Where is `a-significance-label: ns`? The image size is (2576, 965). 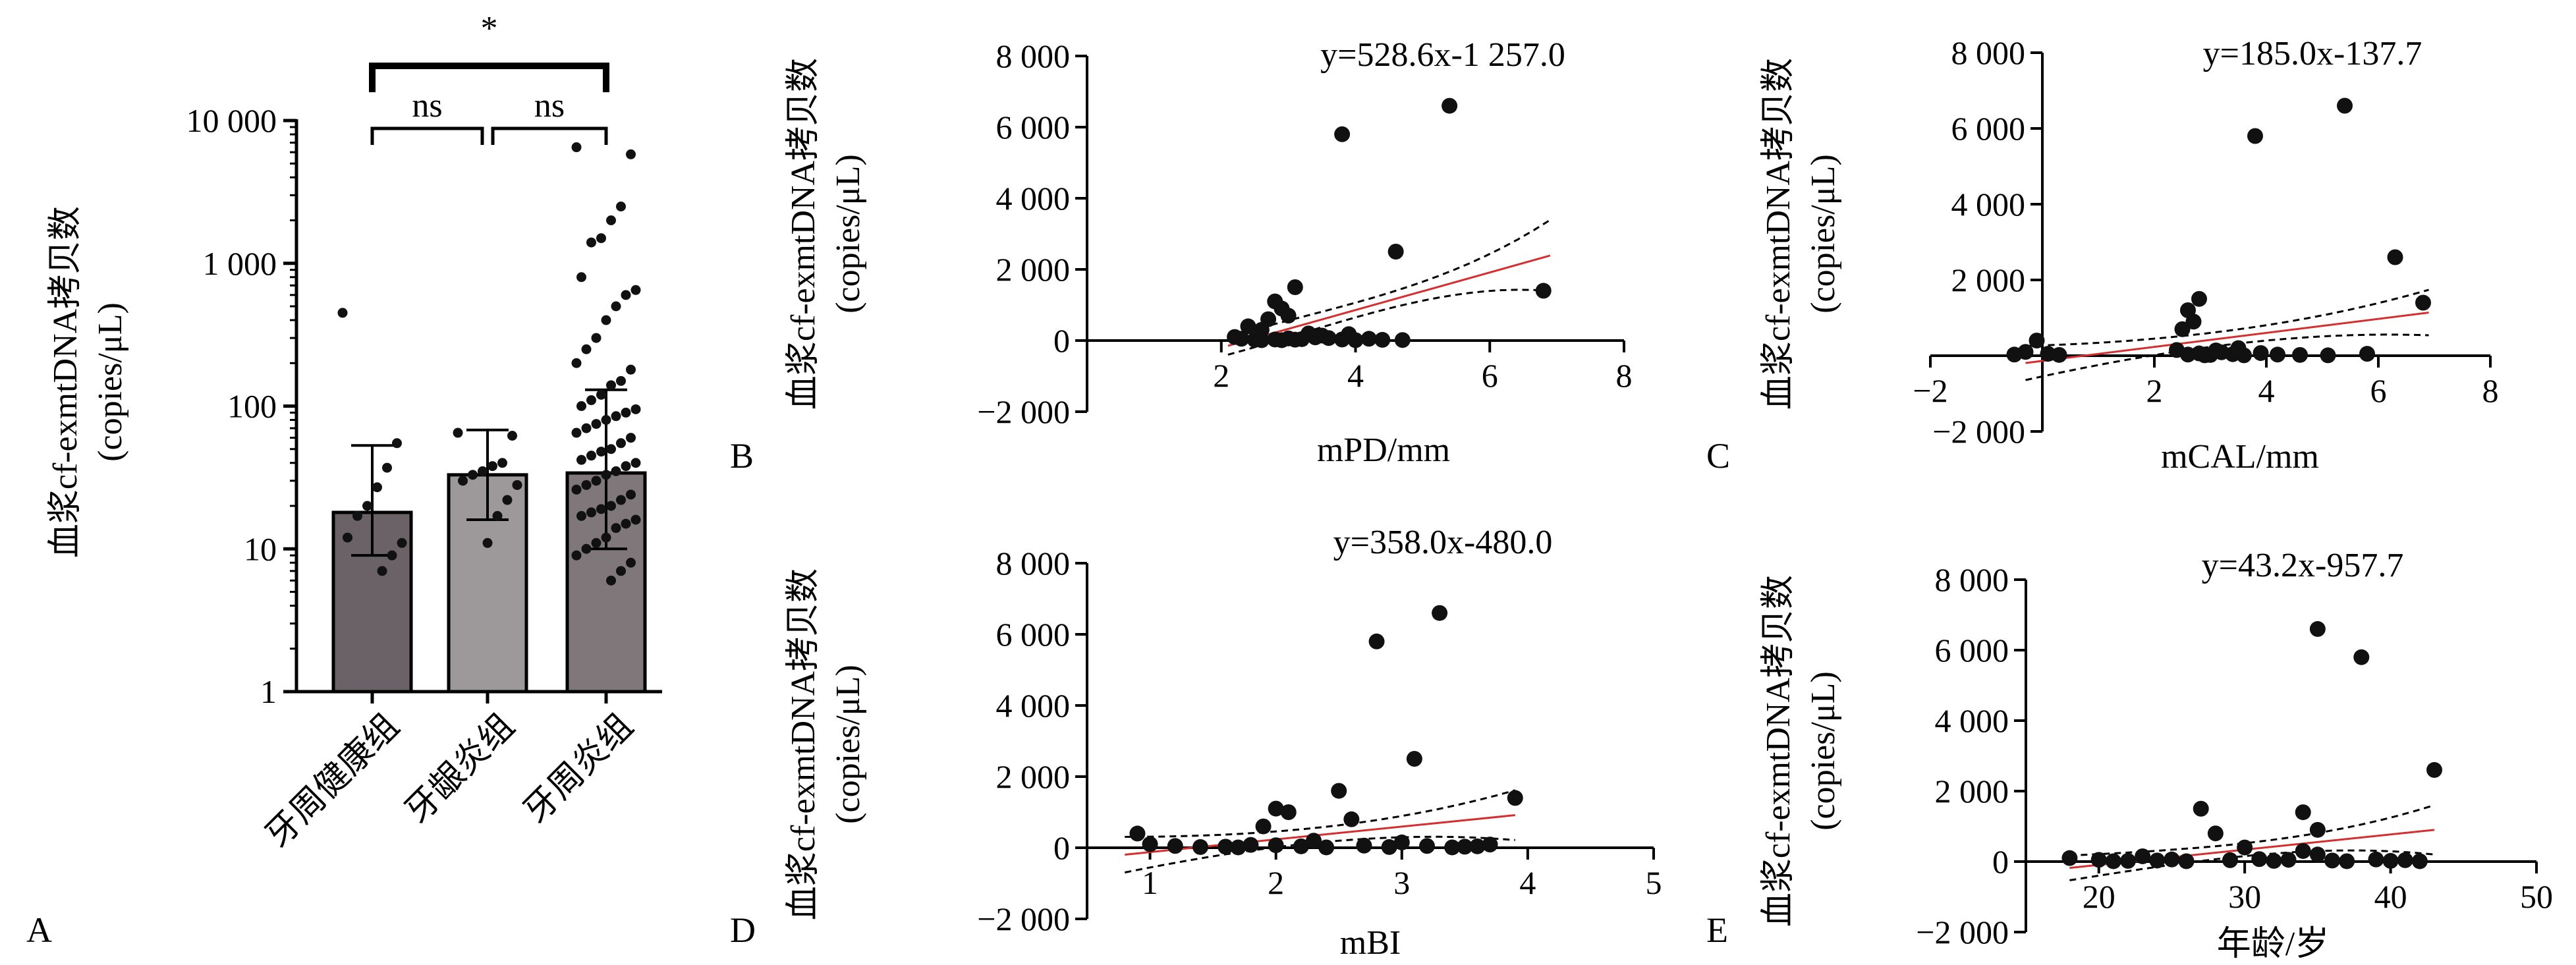
a-significance-label: ns is located at coordinates (427, 105).